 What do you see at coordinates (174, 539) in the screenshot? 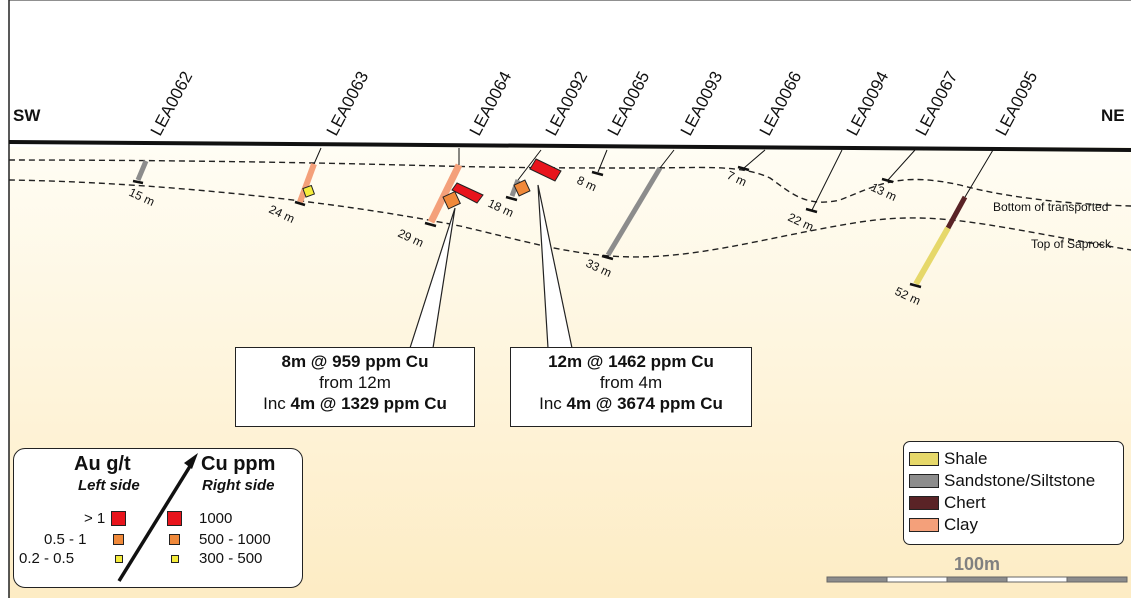
I see `cu-swatch-mid` at bounding box center [174, 539].